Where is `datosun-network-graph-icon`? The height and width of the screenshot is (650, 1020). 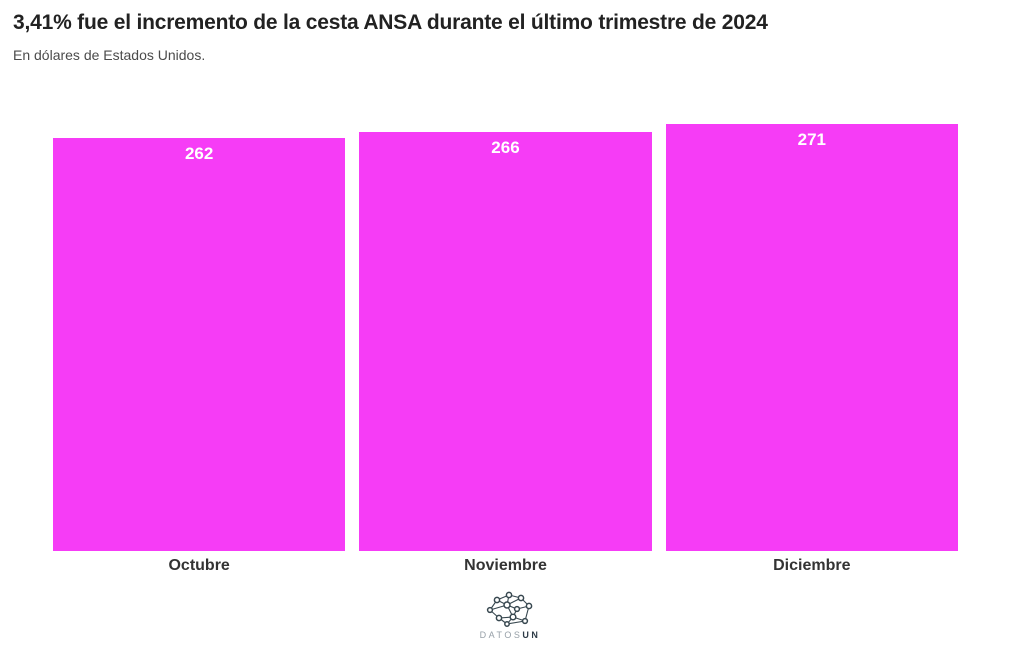 datosun-network-graph-icon is located at coordinates (509, 609).